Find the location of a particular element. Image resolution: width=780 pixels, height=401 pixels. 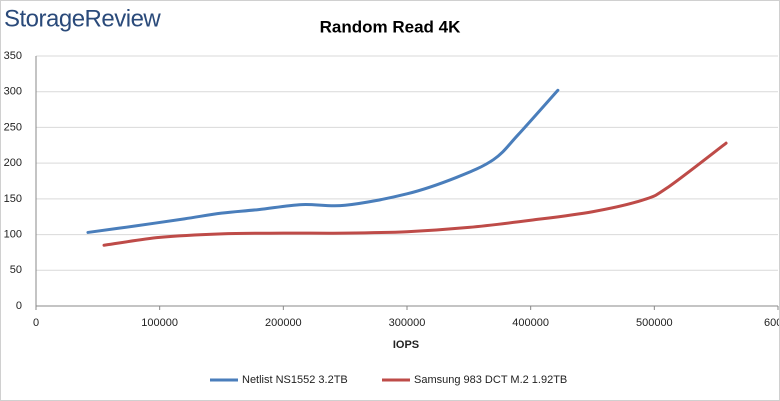

x-tick-label: 0 is located at coordinates (36, 323).